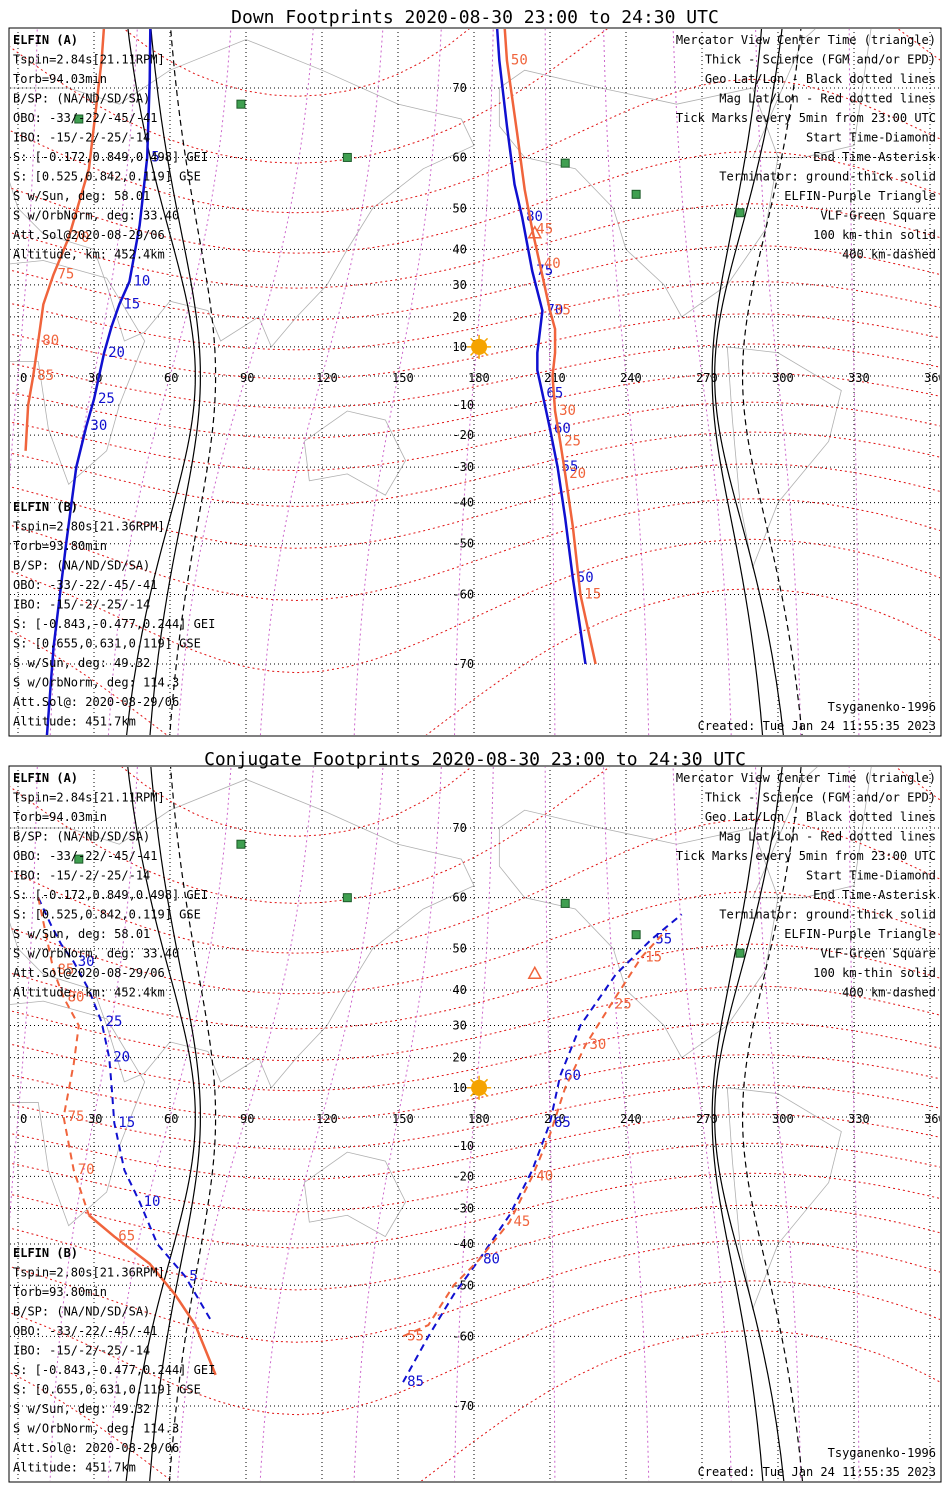  I want to click on y-tick-label: -30, so click(463, 467).